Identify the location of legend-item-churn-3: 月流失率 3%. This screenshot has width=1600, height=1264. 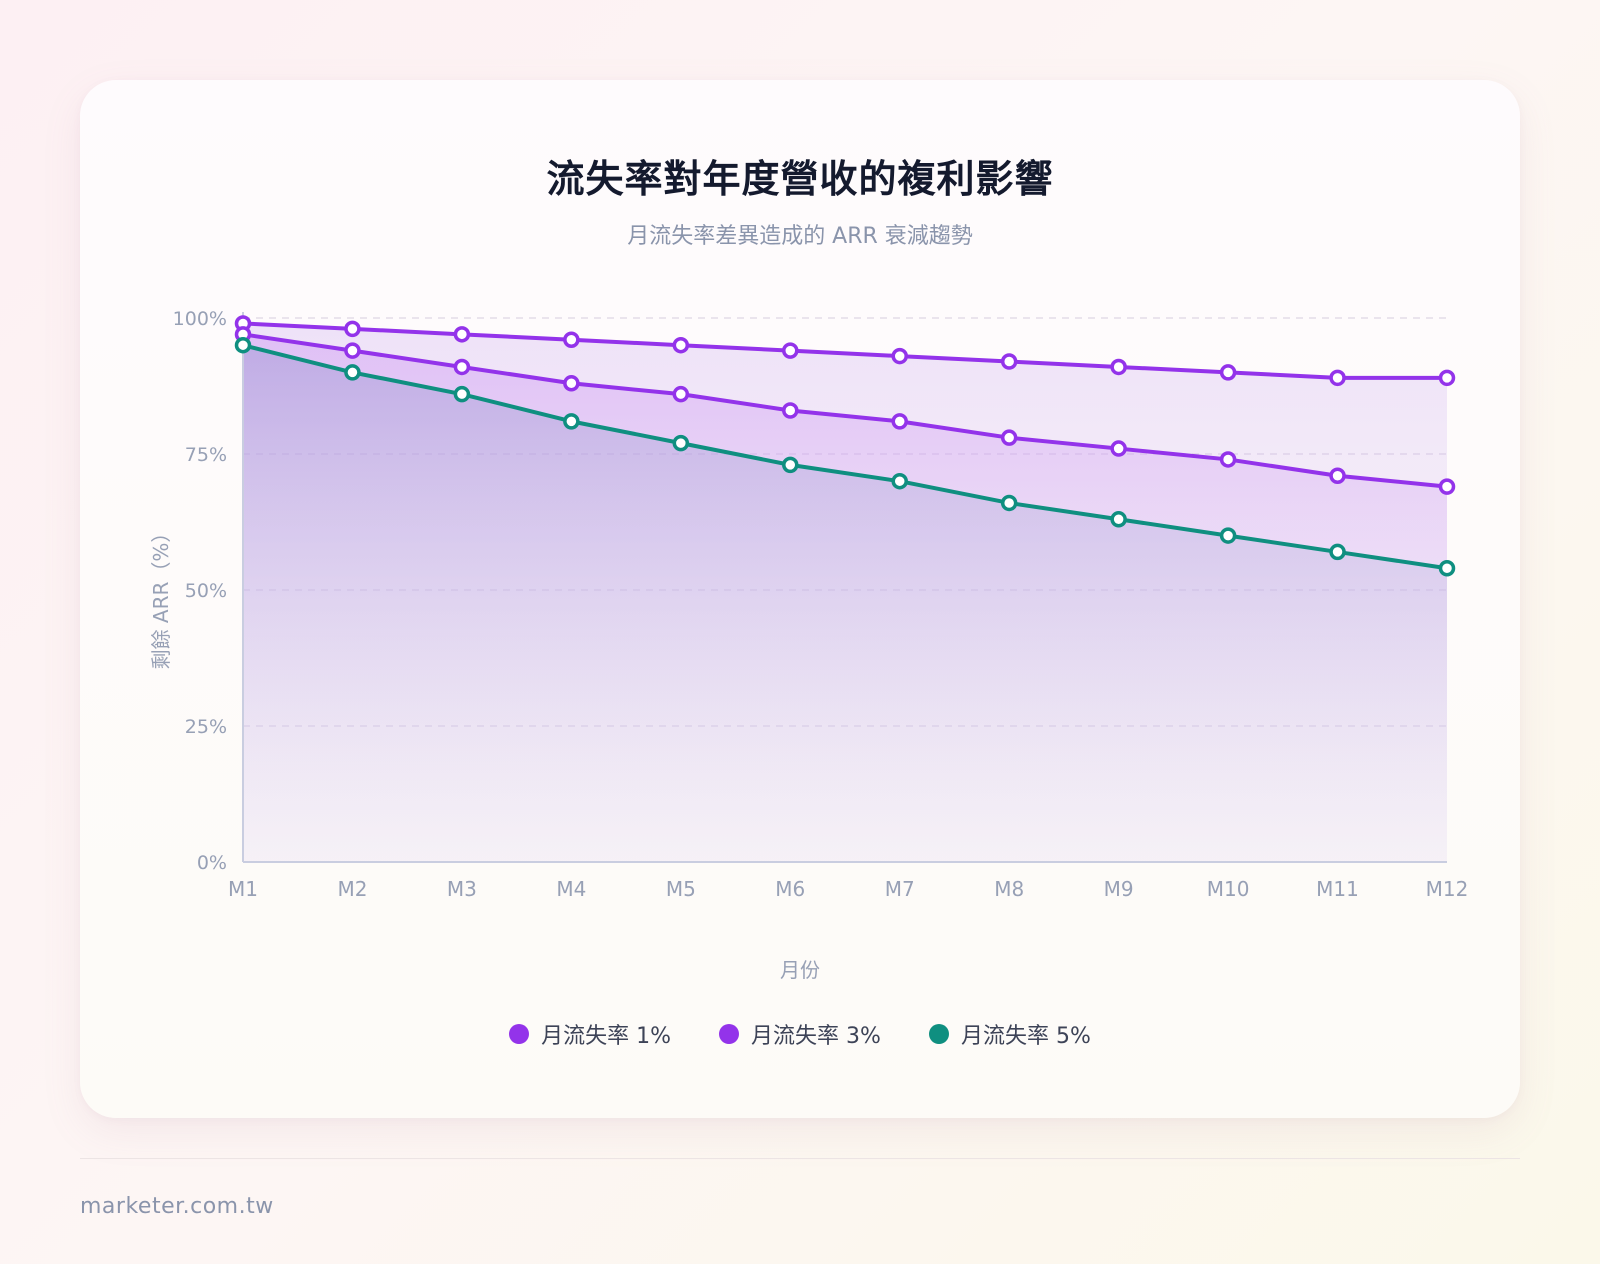
(800, 1034).